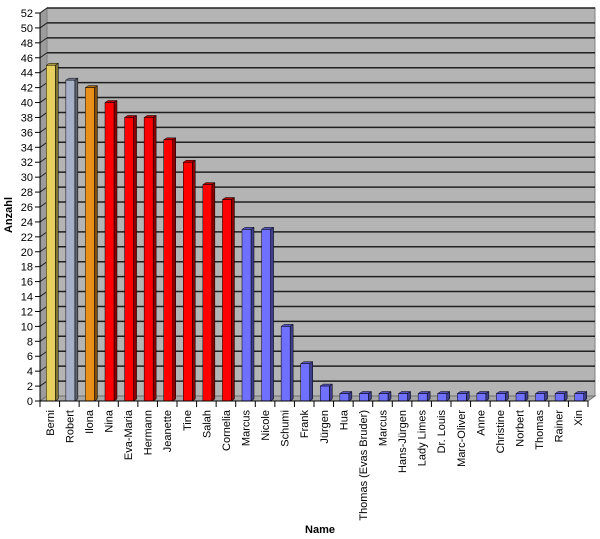 Image resolution: width=600 pixels, height=539 pixels. Describe the element at coordinates (27, 148) in the screenshot. I see `y-tick-label: 34` at that location.